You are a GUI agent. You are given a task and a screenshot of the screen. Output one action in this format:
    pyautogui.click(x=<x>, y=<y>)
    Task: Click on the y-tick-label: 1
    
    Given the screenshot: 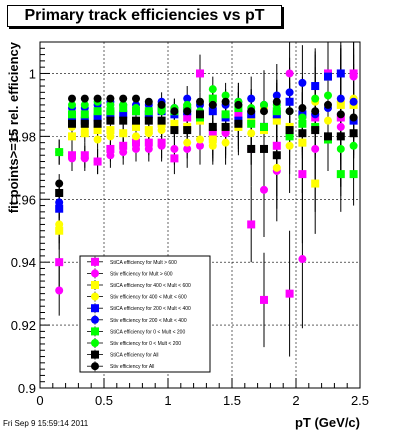 What is the action you would take?
    pyautogui.click(x=32, y=73)
    